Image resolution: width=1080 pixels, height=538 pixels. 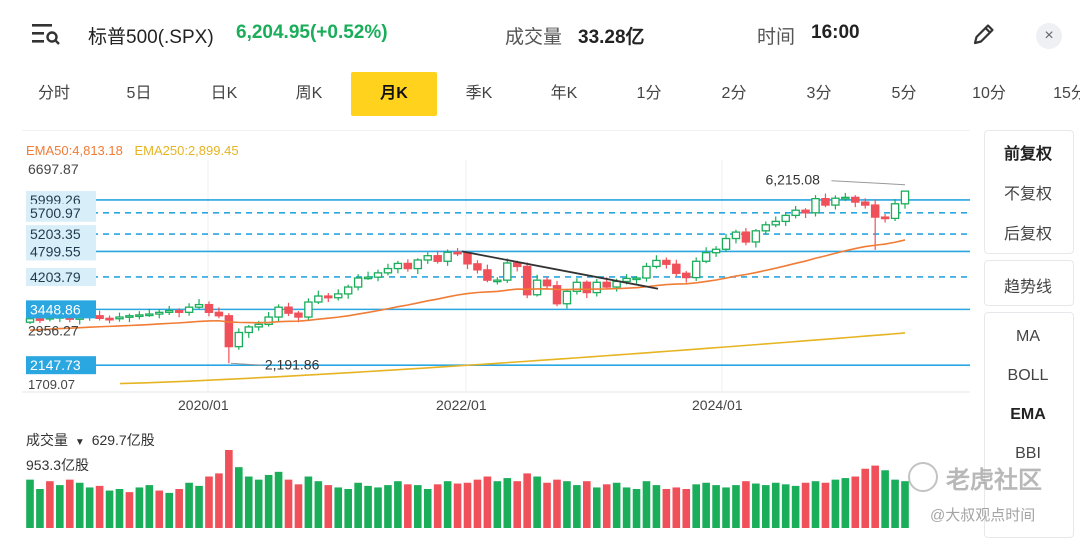 I want to click on tab-period: 年K, so click(x=564, y=93).